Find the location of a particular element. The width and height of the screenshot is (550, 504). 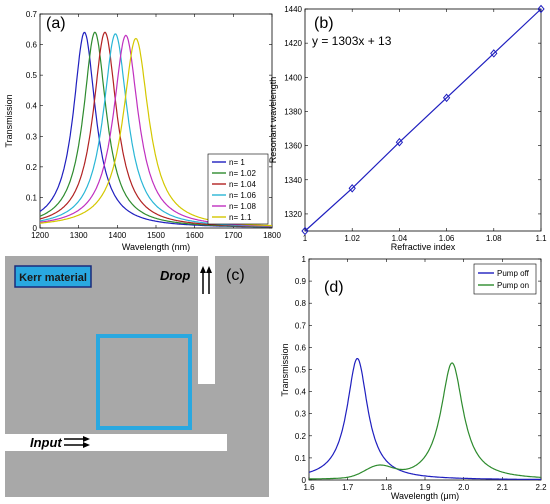

panel-d-ytick-label: 0.4 is located at coordinates (301, 392).